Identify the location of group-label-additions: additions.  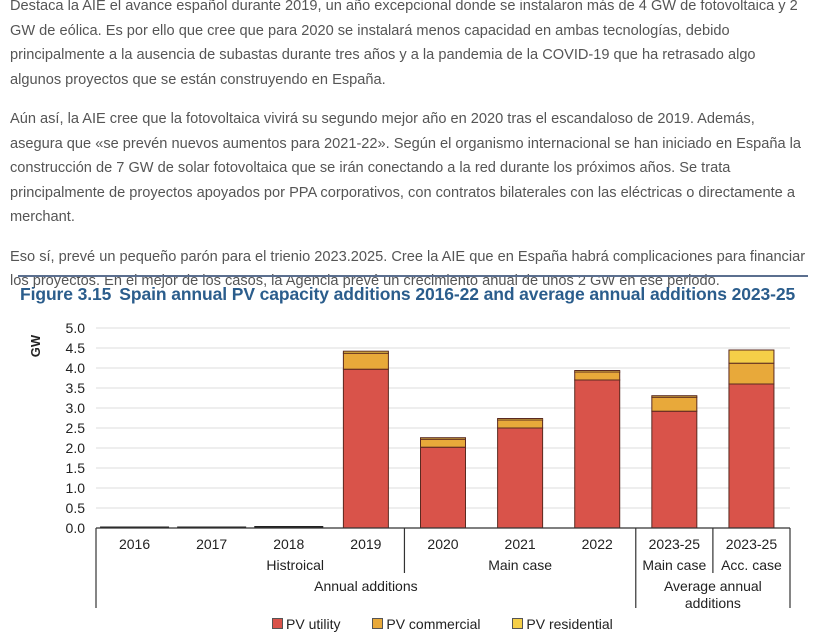
(713, 603).